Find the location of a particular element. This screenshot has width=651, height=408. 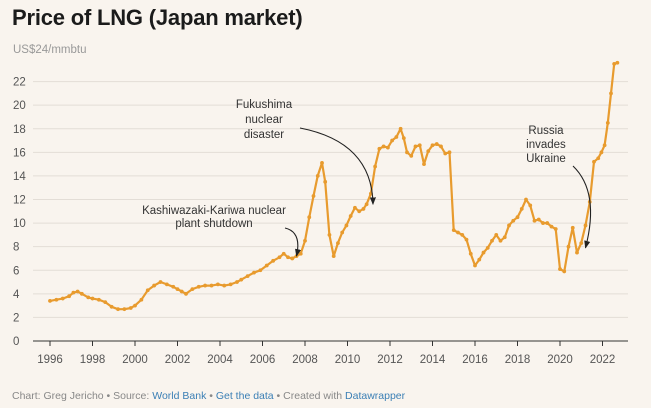

x-tick-label: 2002 is located at coordinates (178, 360).